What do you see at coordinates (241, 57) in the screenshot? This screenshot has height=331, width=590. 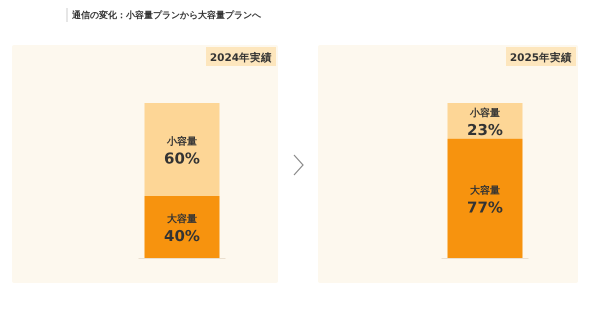 I see `text: 2024年実績` at bounding box center [241, 57].